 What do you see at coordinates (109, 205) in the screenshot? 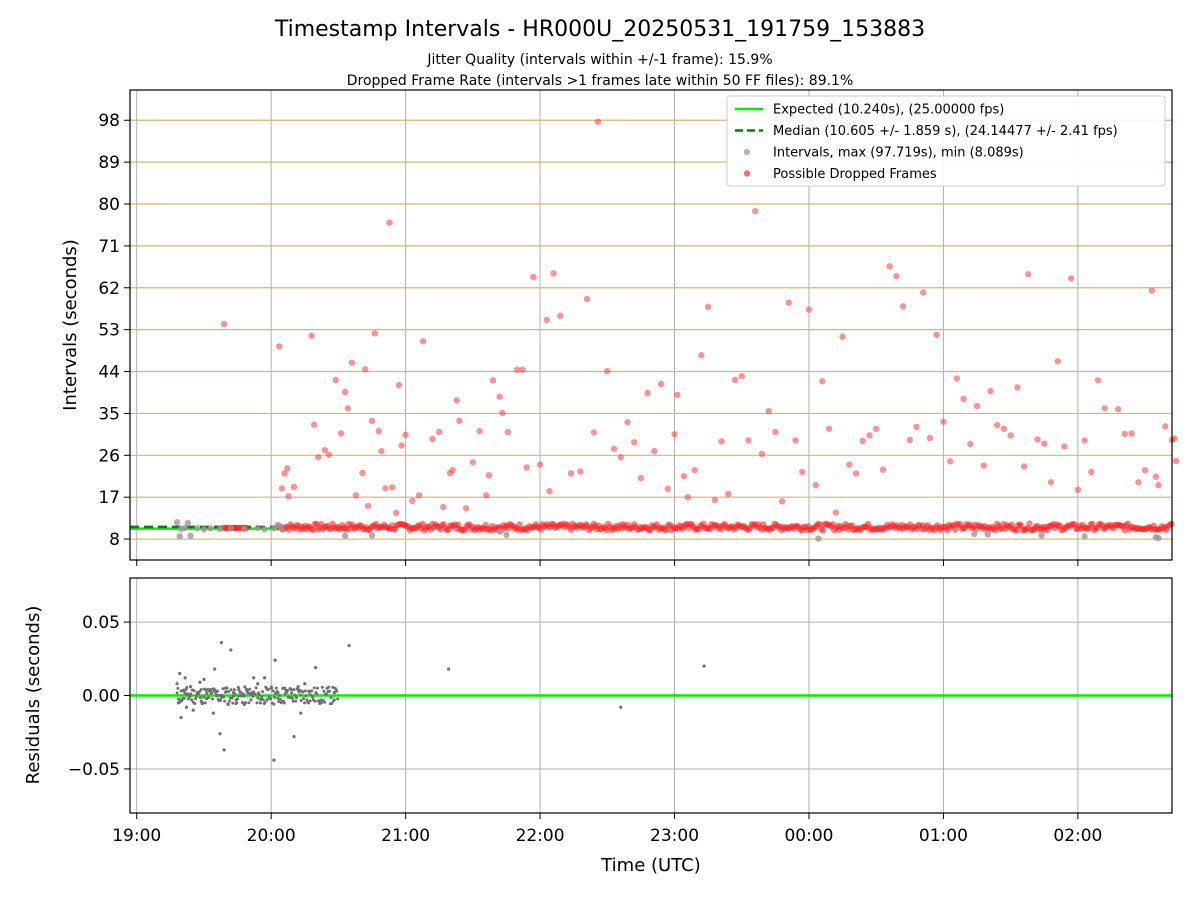
I see `top-ytick-label: 80` at bounding box center [109, 205].